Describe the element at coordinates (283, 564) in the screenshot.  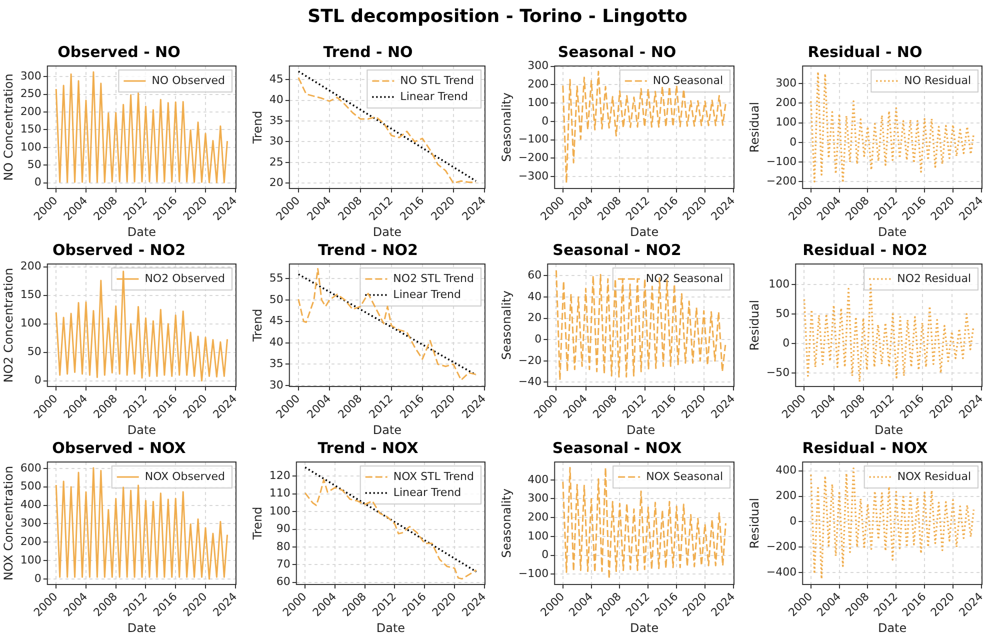
I see `y-tick-label: 70` at that location.